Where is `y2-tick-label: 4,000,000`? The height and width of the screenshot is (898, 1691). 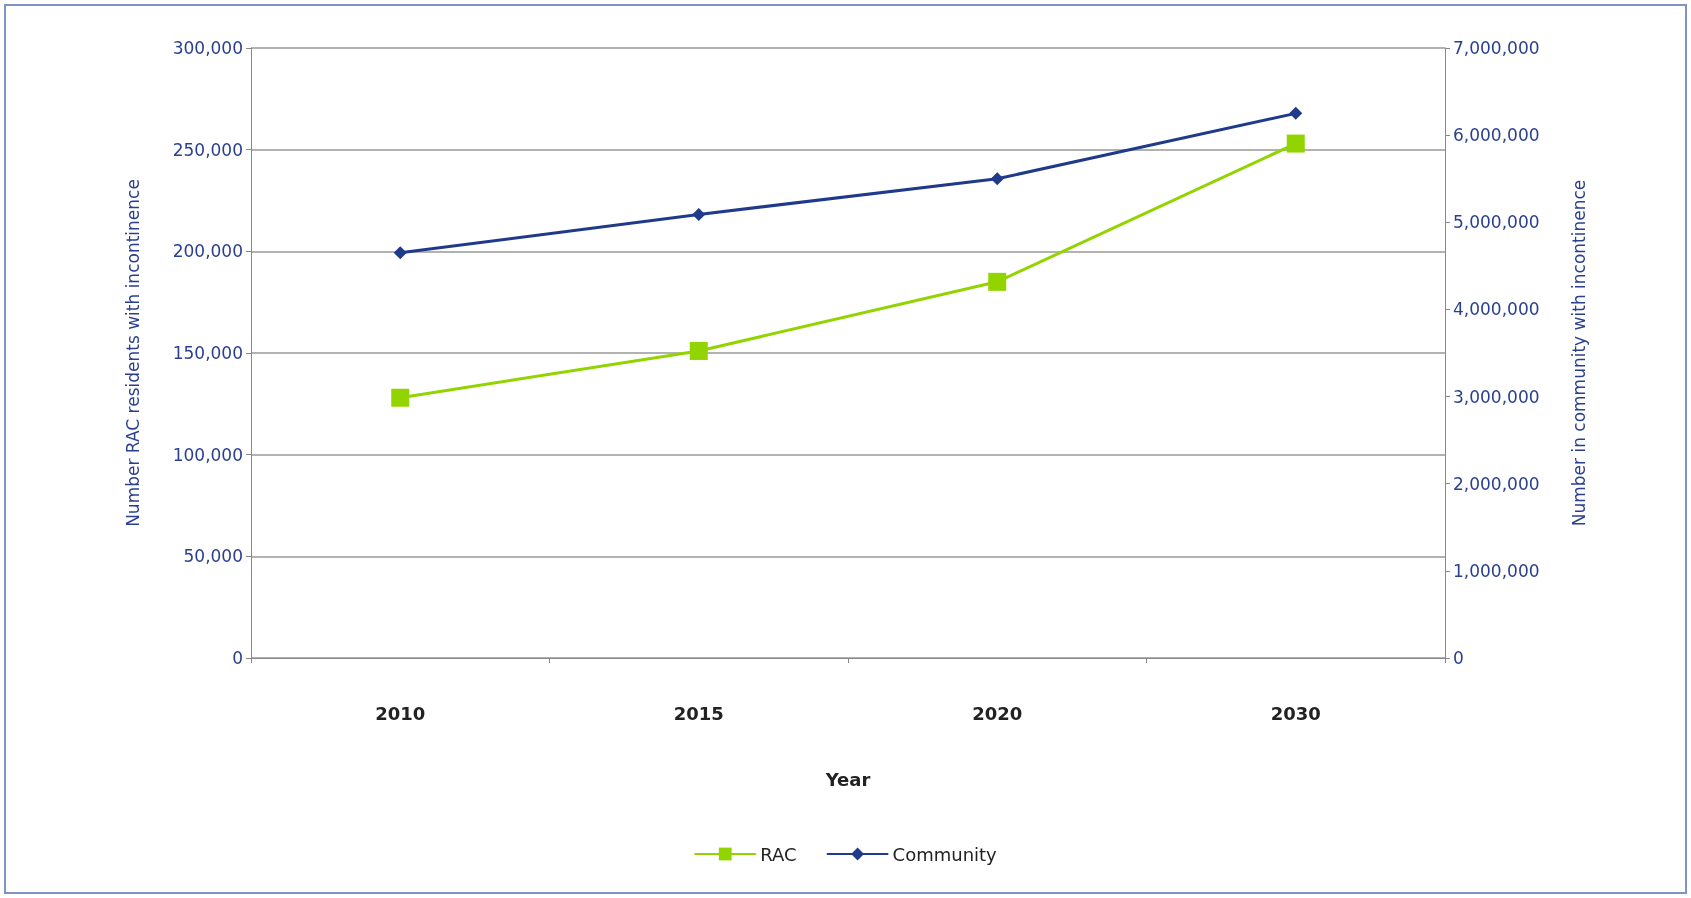
y2-tick-label: 4,000,000 is located at coordinates (1496, 309).